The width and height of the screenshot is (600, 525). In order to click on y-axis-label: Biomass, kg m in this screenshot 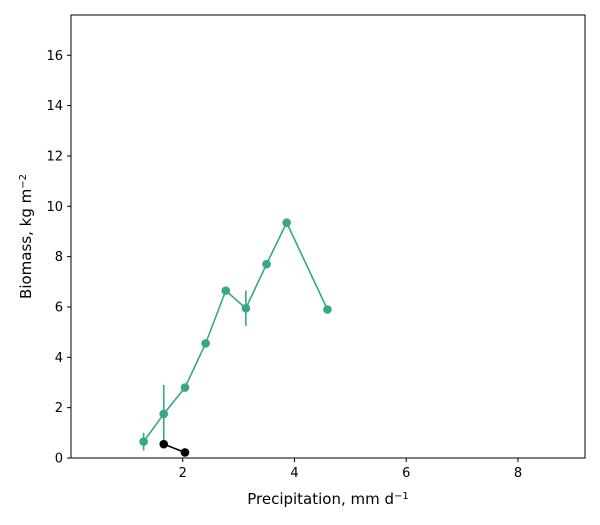, I will do `click(26, 244)`.